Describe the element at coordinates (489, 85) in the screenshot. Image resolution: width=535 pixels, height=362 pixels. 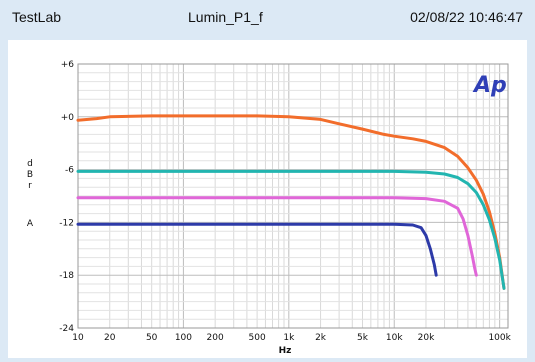
I see `ap-logo: Ap` at that location.